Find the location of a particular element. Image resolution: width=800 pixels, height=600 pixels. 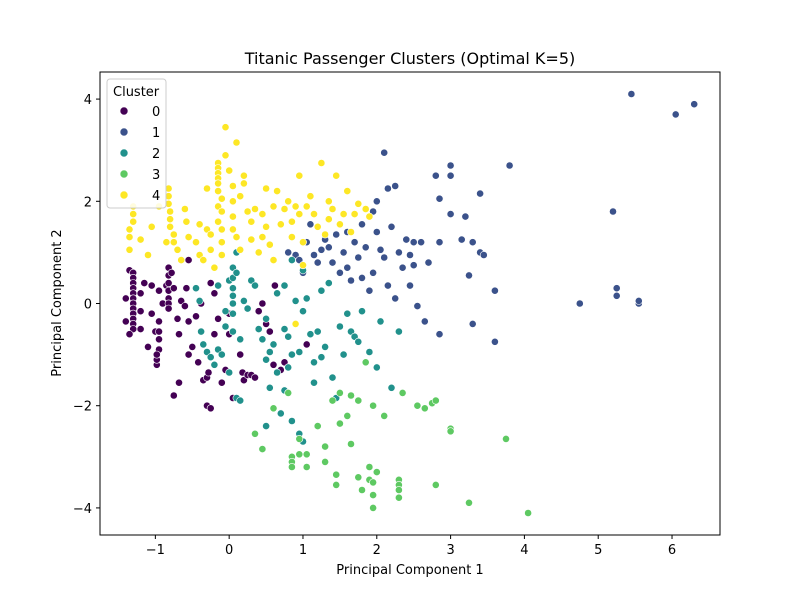

y-tick-label: −4 is located at coordinates (82, 509).